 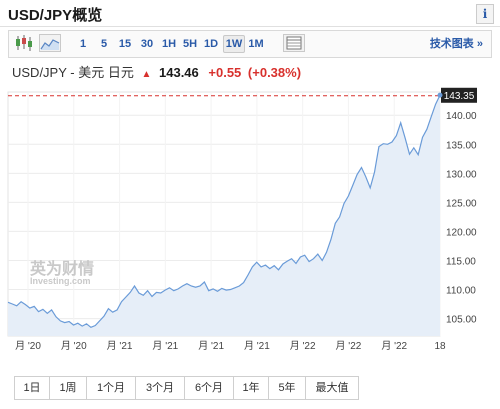 What do you see at coordinates (461, 232) in the screenshot?
I see `y-tick-label: 120.00` at bounding box center [461, 232].